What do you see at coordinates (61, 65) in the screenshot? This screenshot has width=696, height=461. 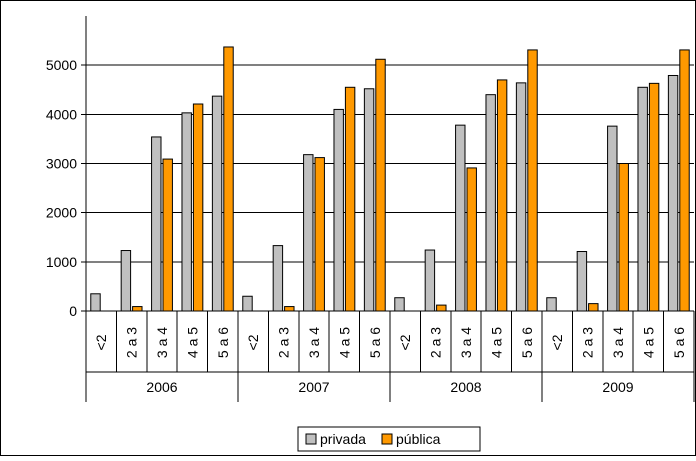 I see `y-tick-label: 5000` at bounding box center [61, 65].